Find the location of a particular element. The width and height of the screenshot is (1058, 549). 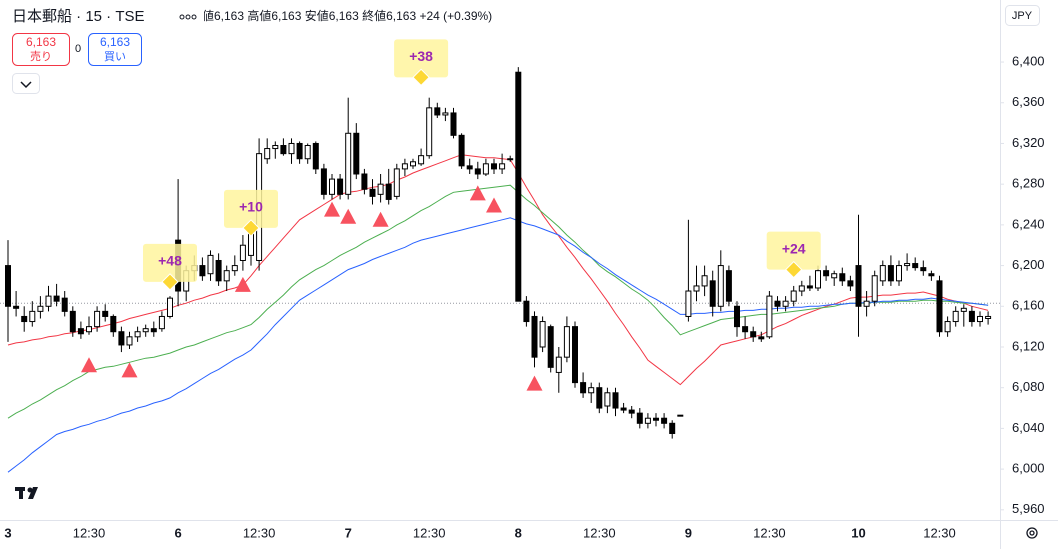

title-box is located at coordinates (104, 17).